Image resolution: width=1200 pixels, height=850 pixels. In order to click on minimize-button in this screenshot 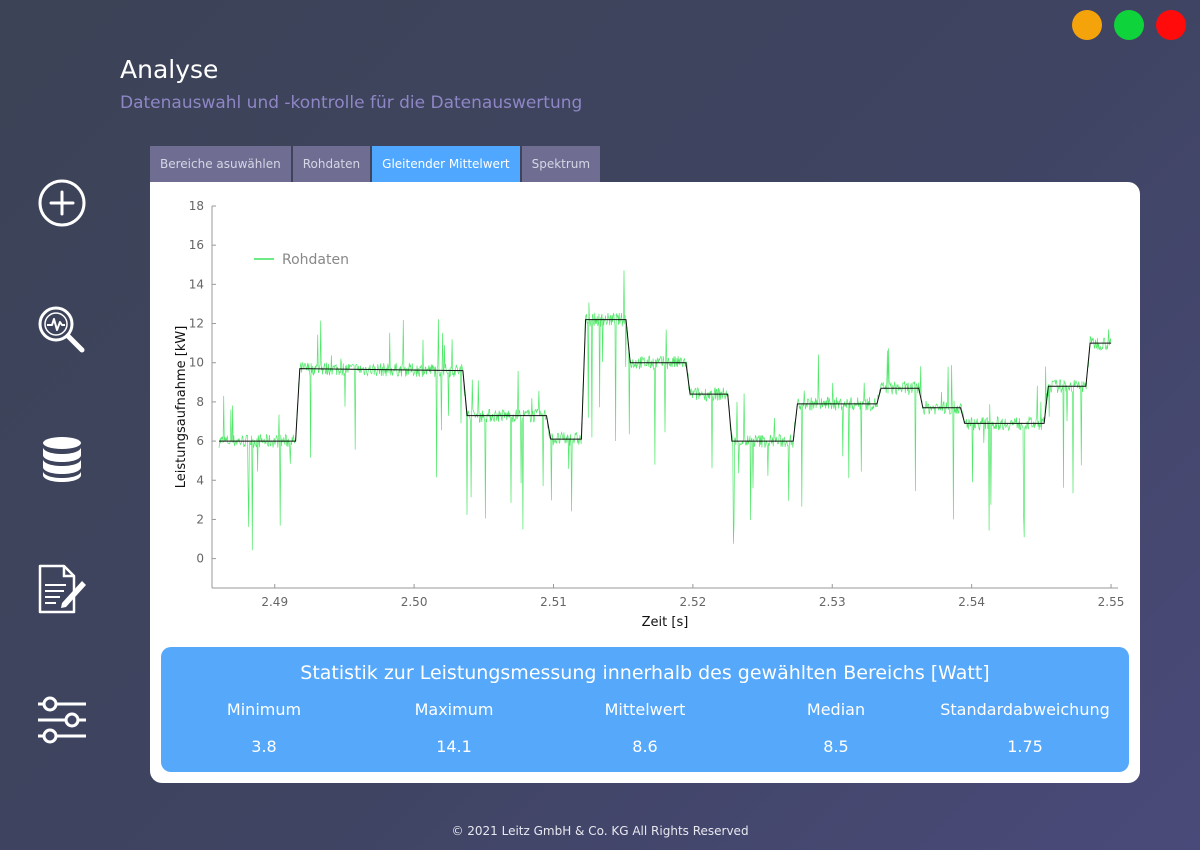, I will do `click(1087, 25)`.